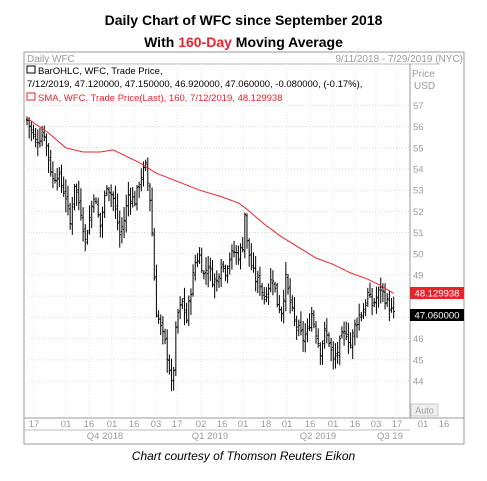 The width and height of the screenshot is (487, 481). Describe the element at coordinates (418, 170) in the screenshot. I see `y-tick-label: 54` at that location.